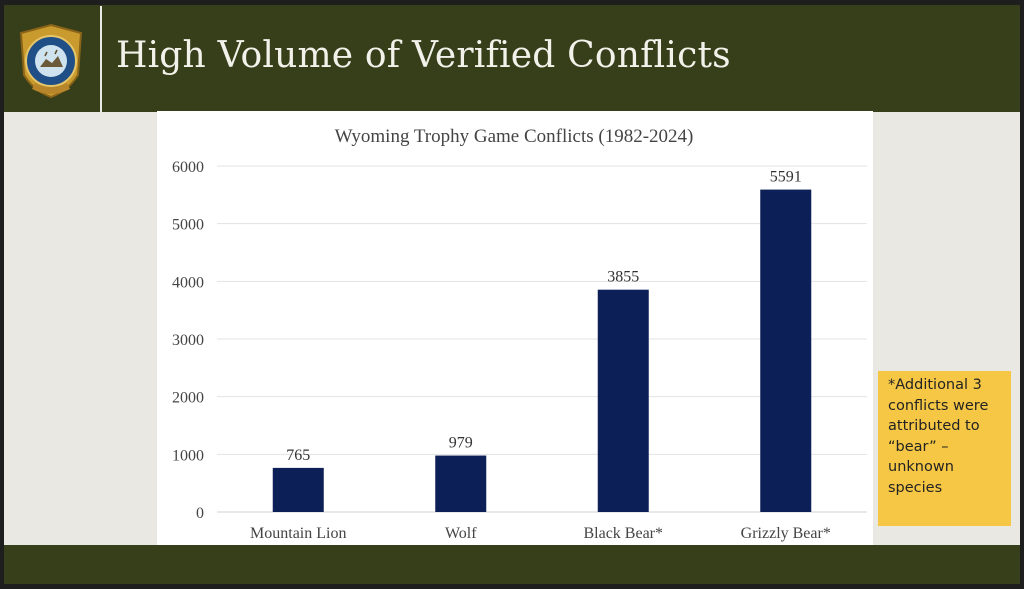  What do you see at coordinates (623, 277) in the screenshot?
I see `data-label: 3855` at bounding box center [623, 277].